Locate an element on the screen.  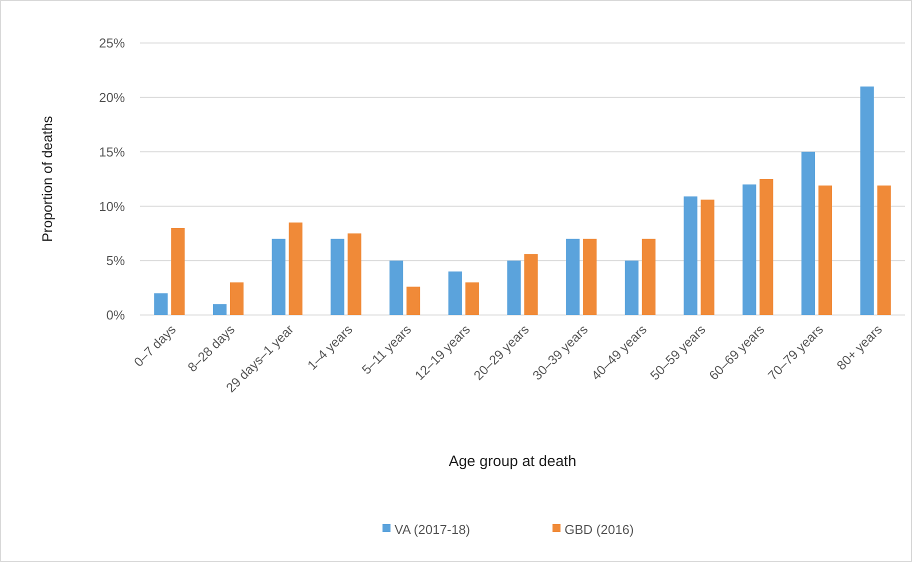
y-tick-label: 10% is located at coordinates (112, 206).